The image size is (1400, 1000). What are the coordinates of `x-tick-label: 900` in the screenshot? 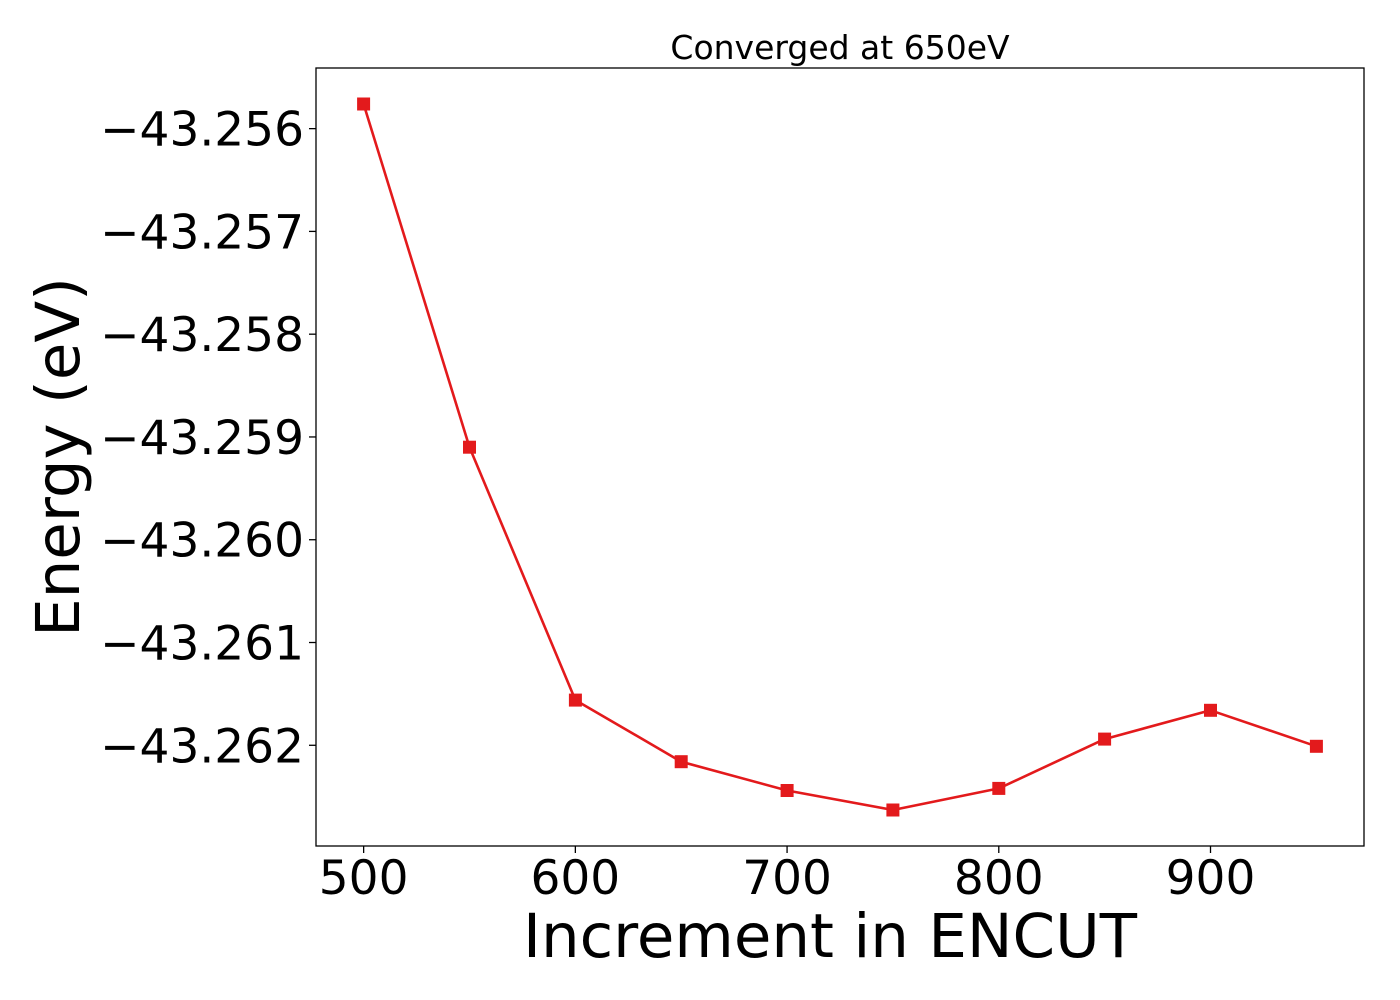 It's located at (1211, 878).